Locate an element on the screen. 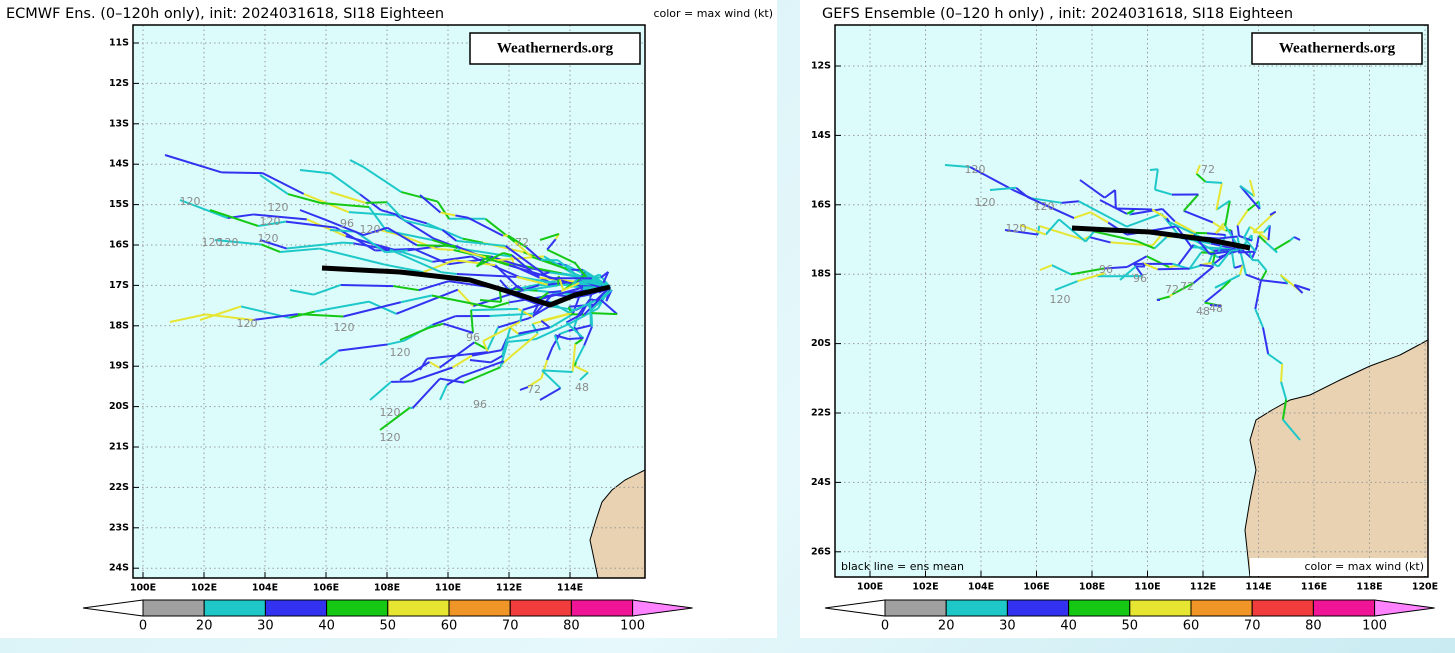 The width and height of the screenshot is (1455, 653). colorbar-label: 50 is located at coordinates (1130, 626).